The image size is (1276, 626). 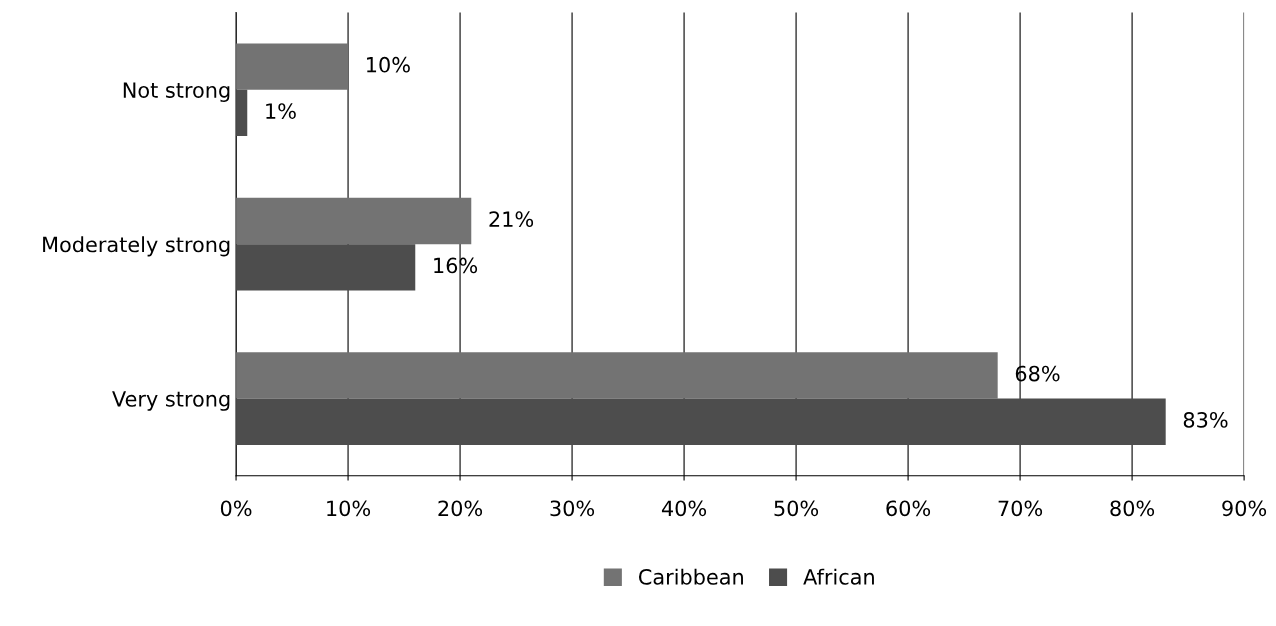 I want to click on x-tick-label: 50%, so click(x=796, y=508).